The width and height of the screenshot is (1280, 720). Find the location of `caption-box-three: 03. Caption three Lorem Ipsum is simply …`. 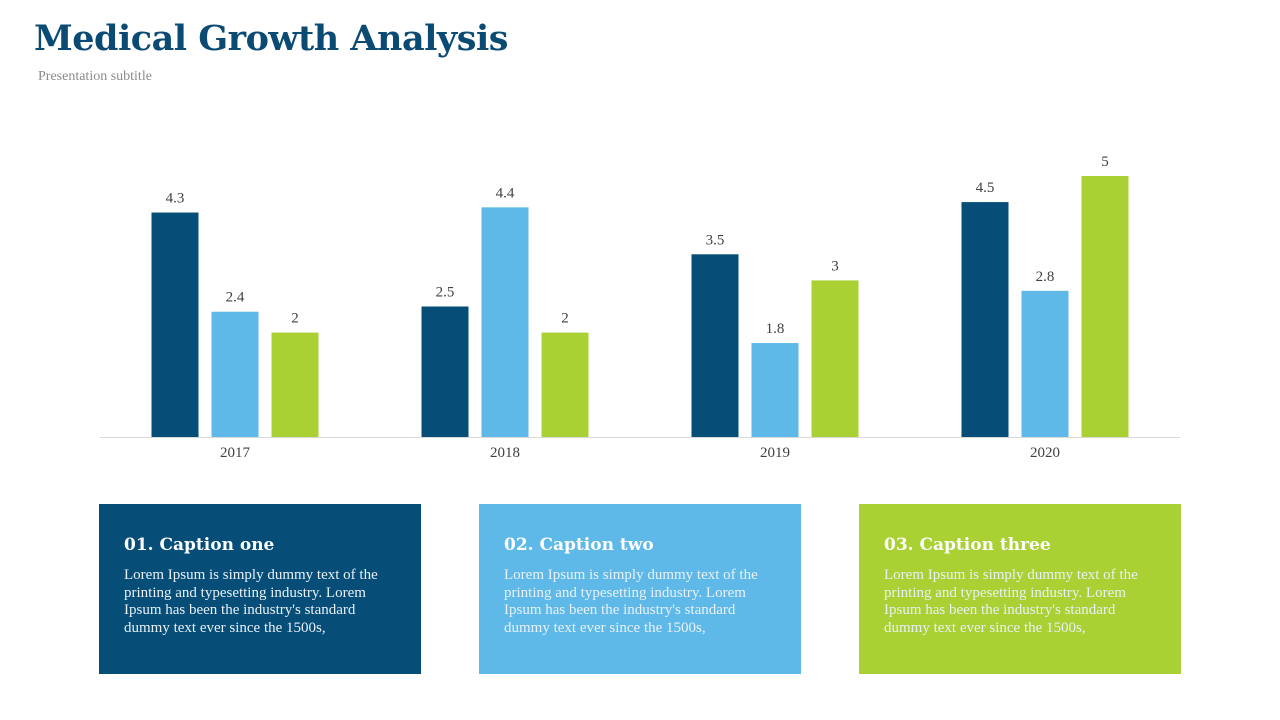

caption-box-three: 03. Caption three Lorem Ipsum is simply … is located at coordinates (1020, 589).